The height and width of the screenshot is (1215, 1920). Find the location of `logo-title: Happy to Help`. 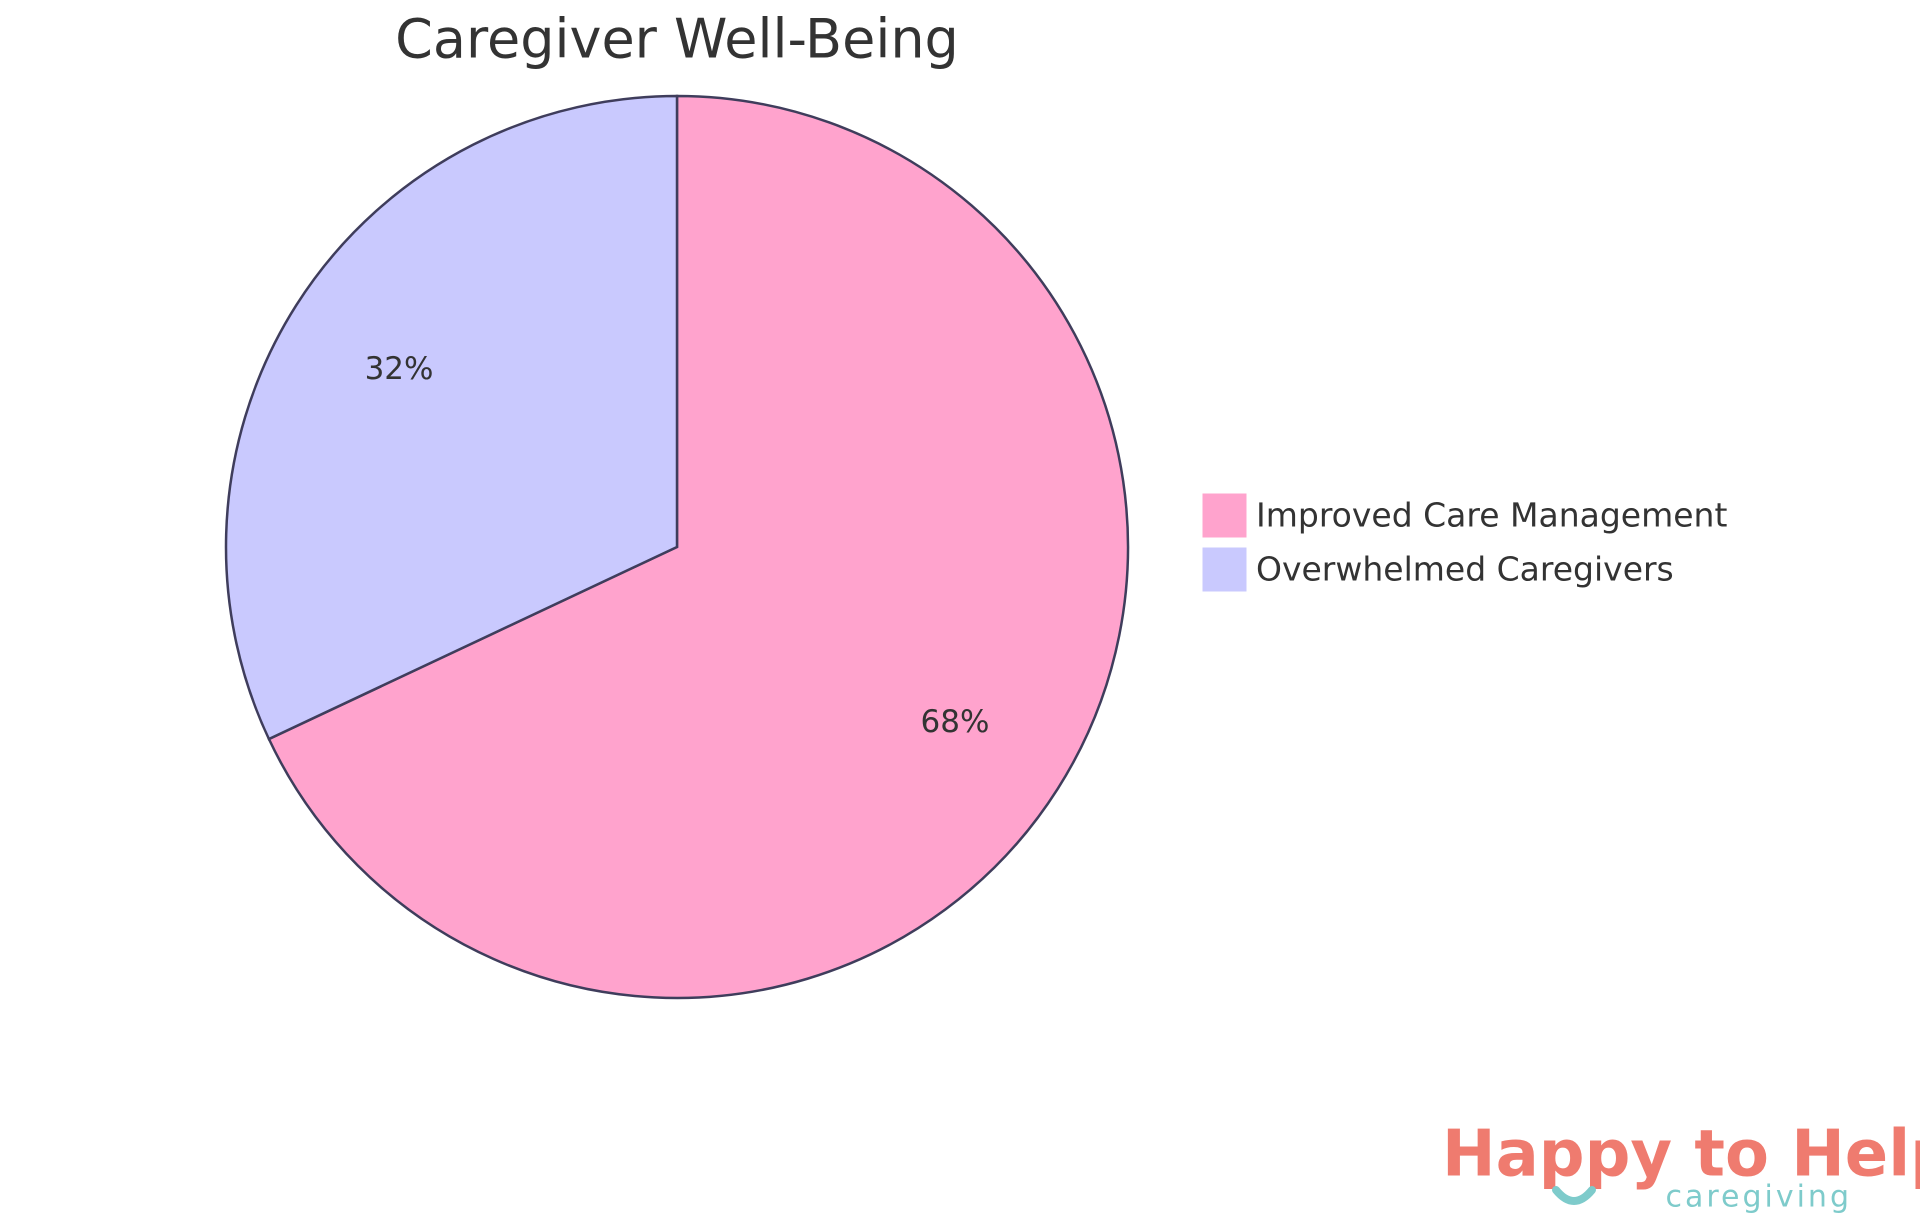

logo-title: Happy to Help is located at coordinates (1681, 1155).